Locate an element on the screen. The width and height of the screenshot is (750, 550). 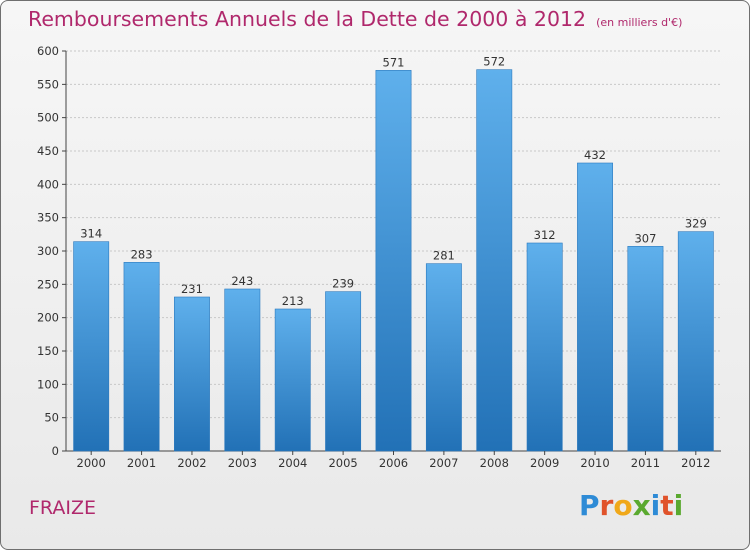
x-tick-label: 2001 is located at coordinates (141, 463).